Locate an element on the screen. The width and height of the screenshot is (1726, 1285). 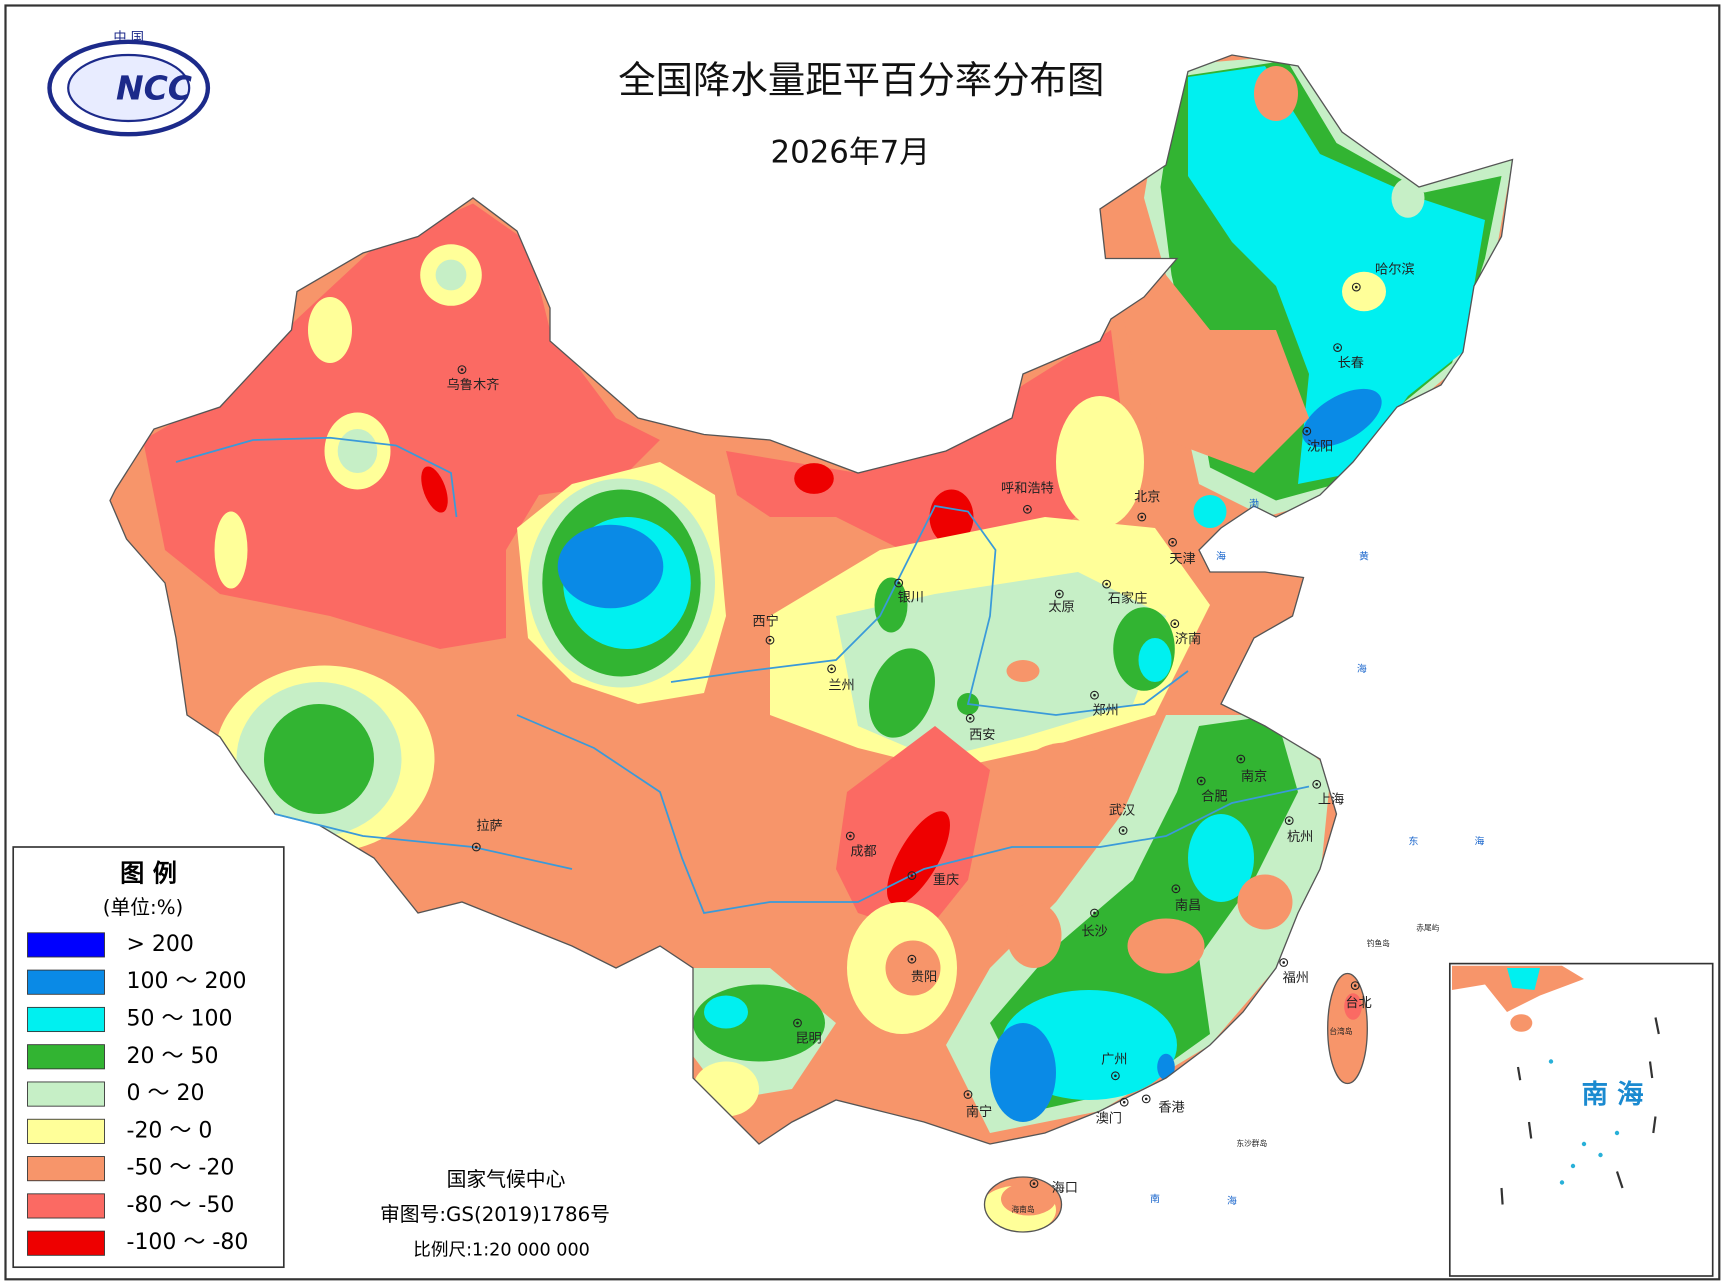
city-label: 银川 is located at coordinates (911, 597).